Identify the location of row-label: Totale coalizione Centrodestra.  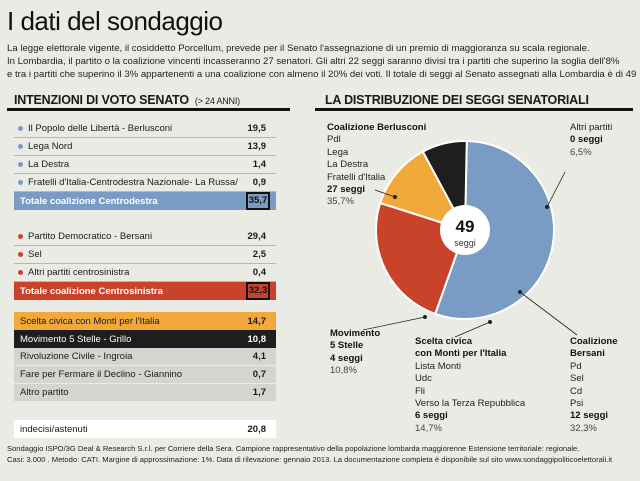
(89, 201).